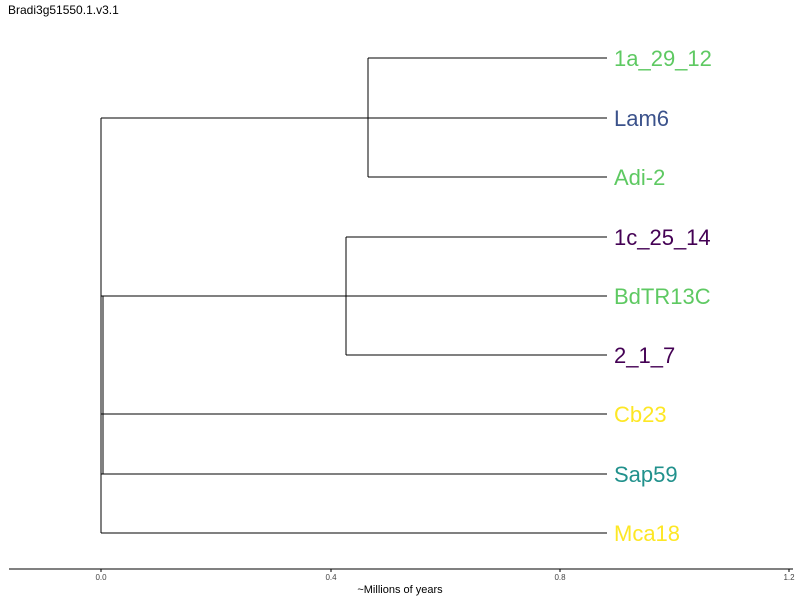 The height and width of the screenshot is (600, 800). Describe the element at coordinates (639, 177) in the screenshot. I see `leaf-label: Adi-2` at that location.